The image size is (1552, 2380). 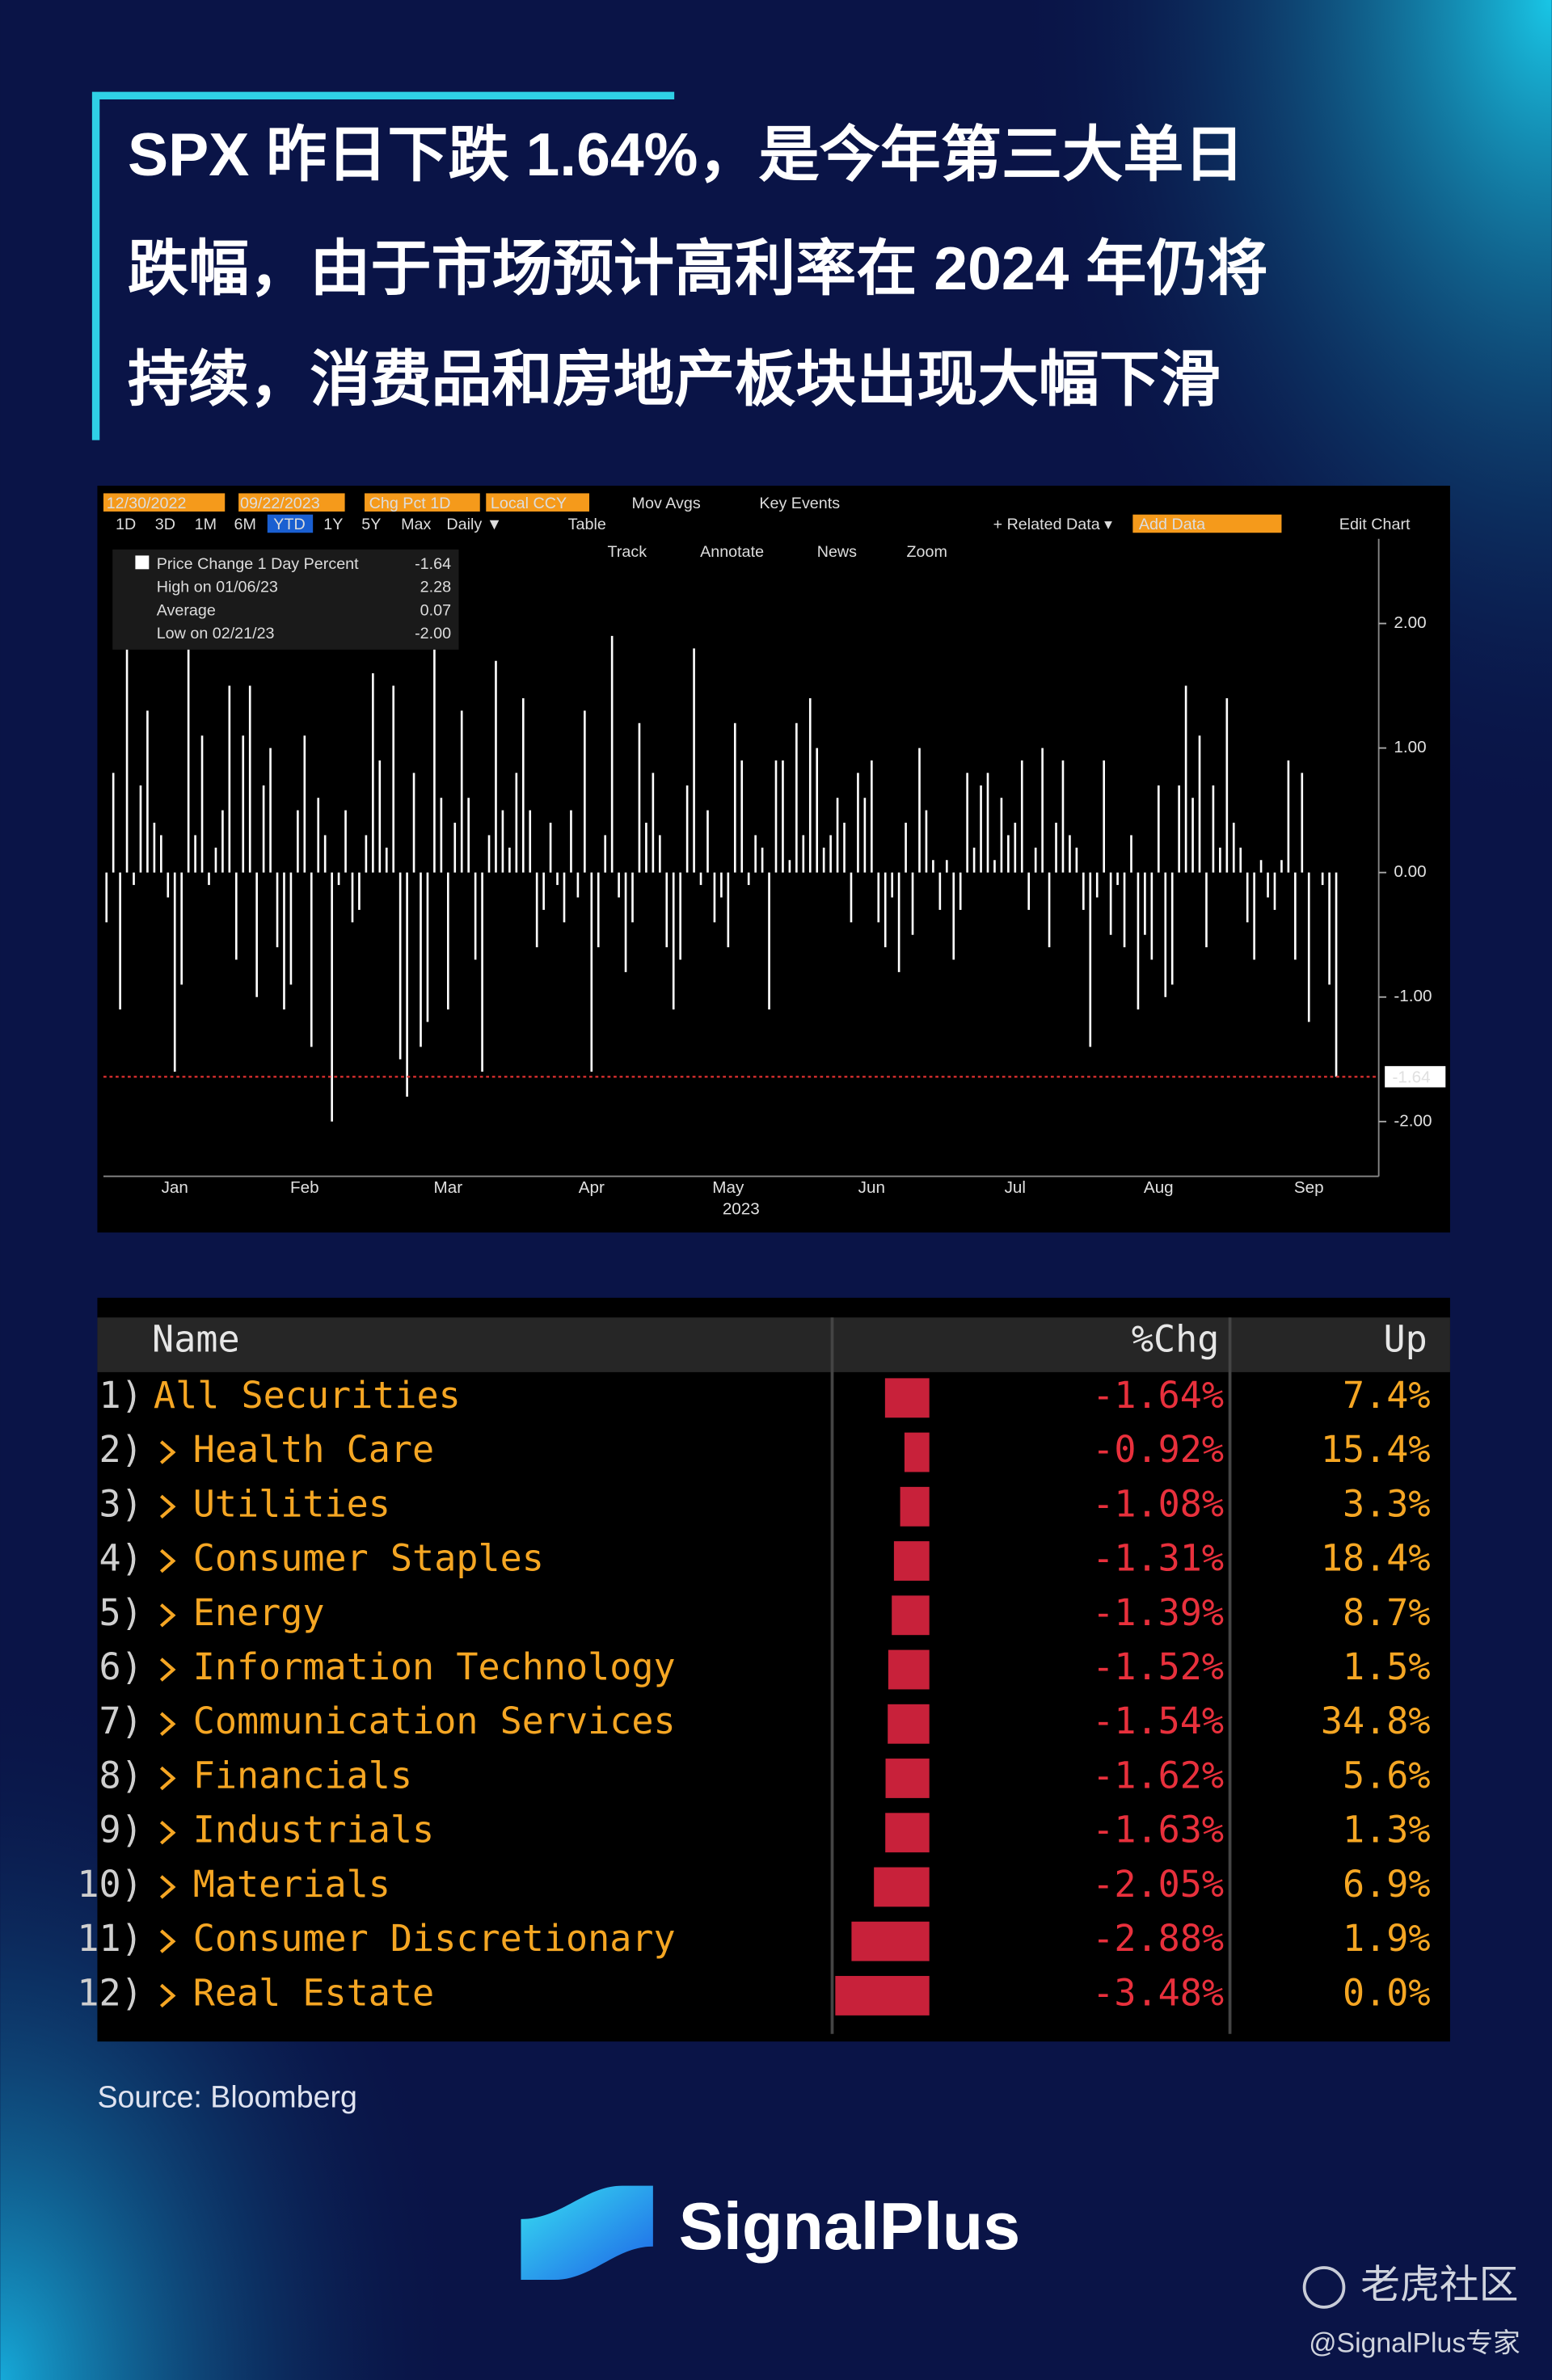 What do you see at coordinates (435, 1938) in the screenshot?
I see `row-name: Consumer Discretionary` at bounding box center [435, 1938].